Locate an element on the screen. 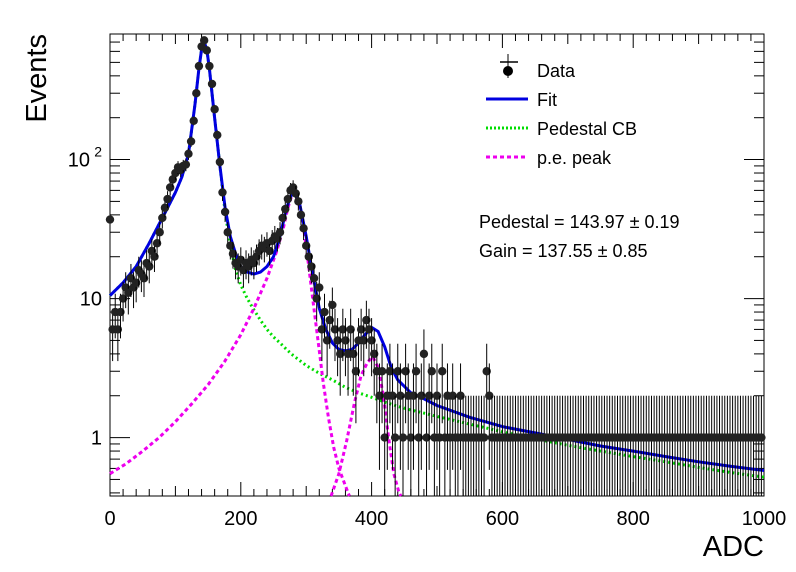 The height and width of the screenshot is (572, 796). legend-marker-data is located at coordinates (508, 71).